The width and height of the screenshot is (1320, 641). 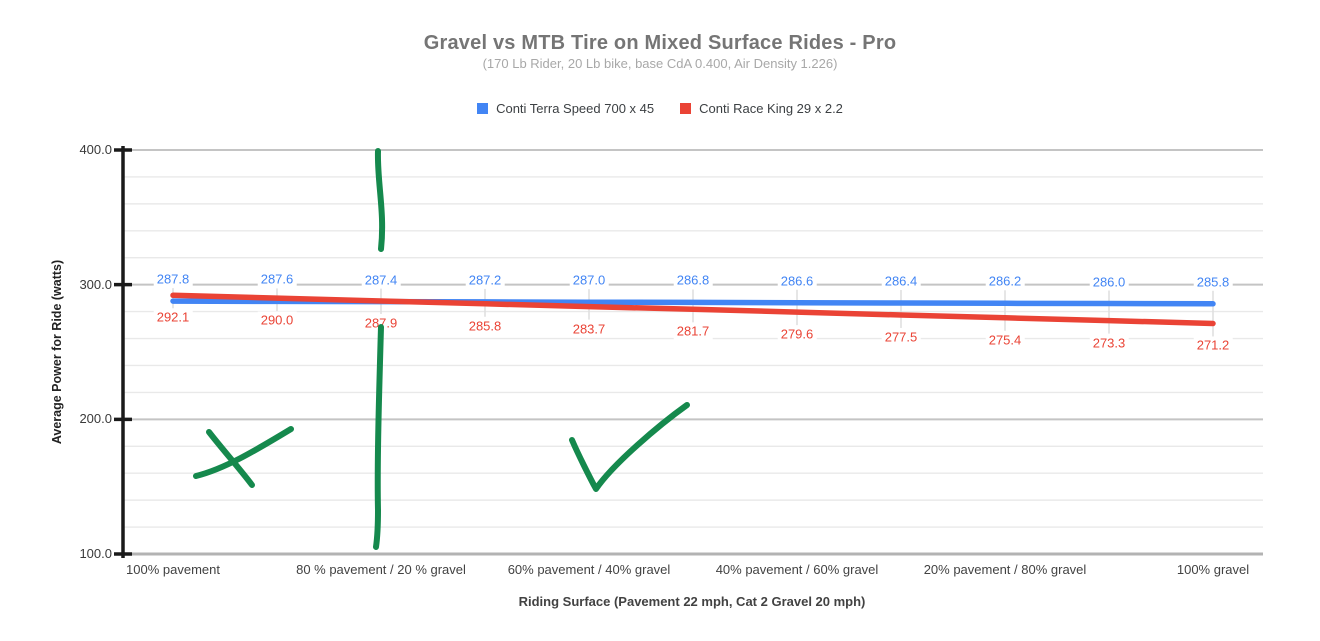 What do you see at coordinates (575, 108) in the screenshot?
I see `legend-label: Conti Terra Speed 700 x 45` at bounding box center [575, 108].